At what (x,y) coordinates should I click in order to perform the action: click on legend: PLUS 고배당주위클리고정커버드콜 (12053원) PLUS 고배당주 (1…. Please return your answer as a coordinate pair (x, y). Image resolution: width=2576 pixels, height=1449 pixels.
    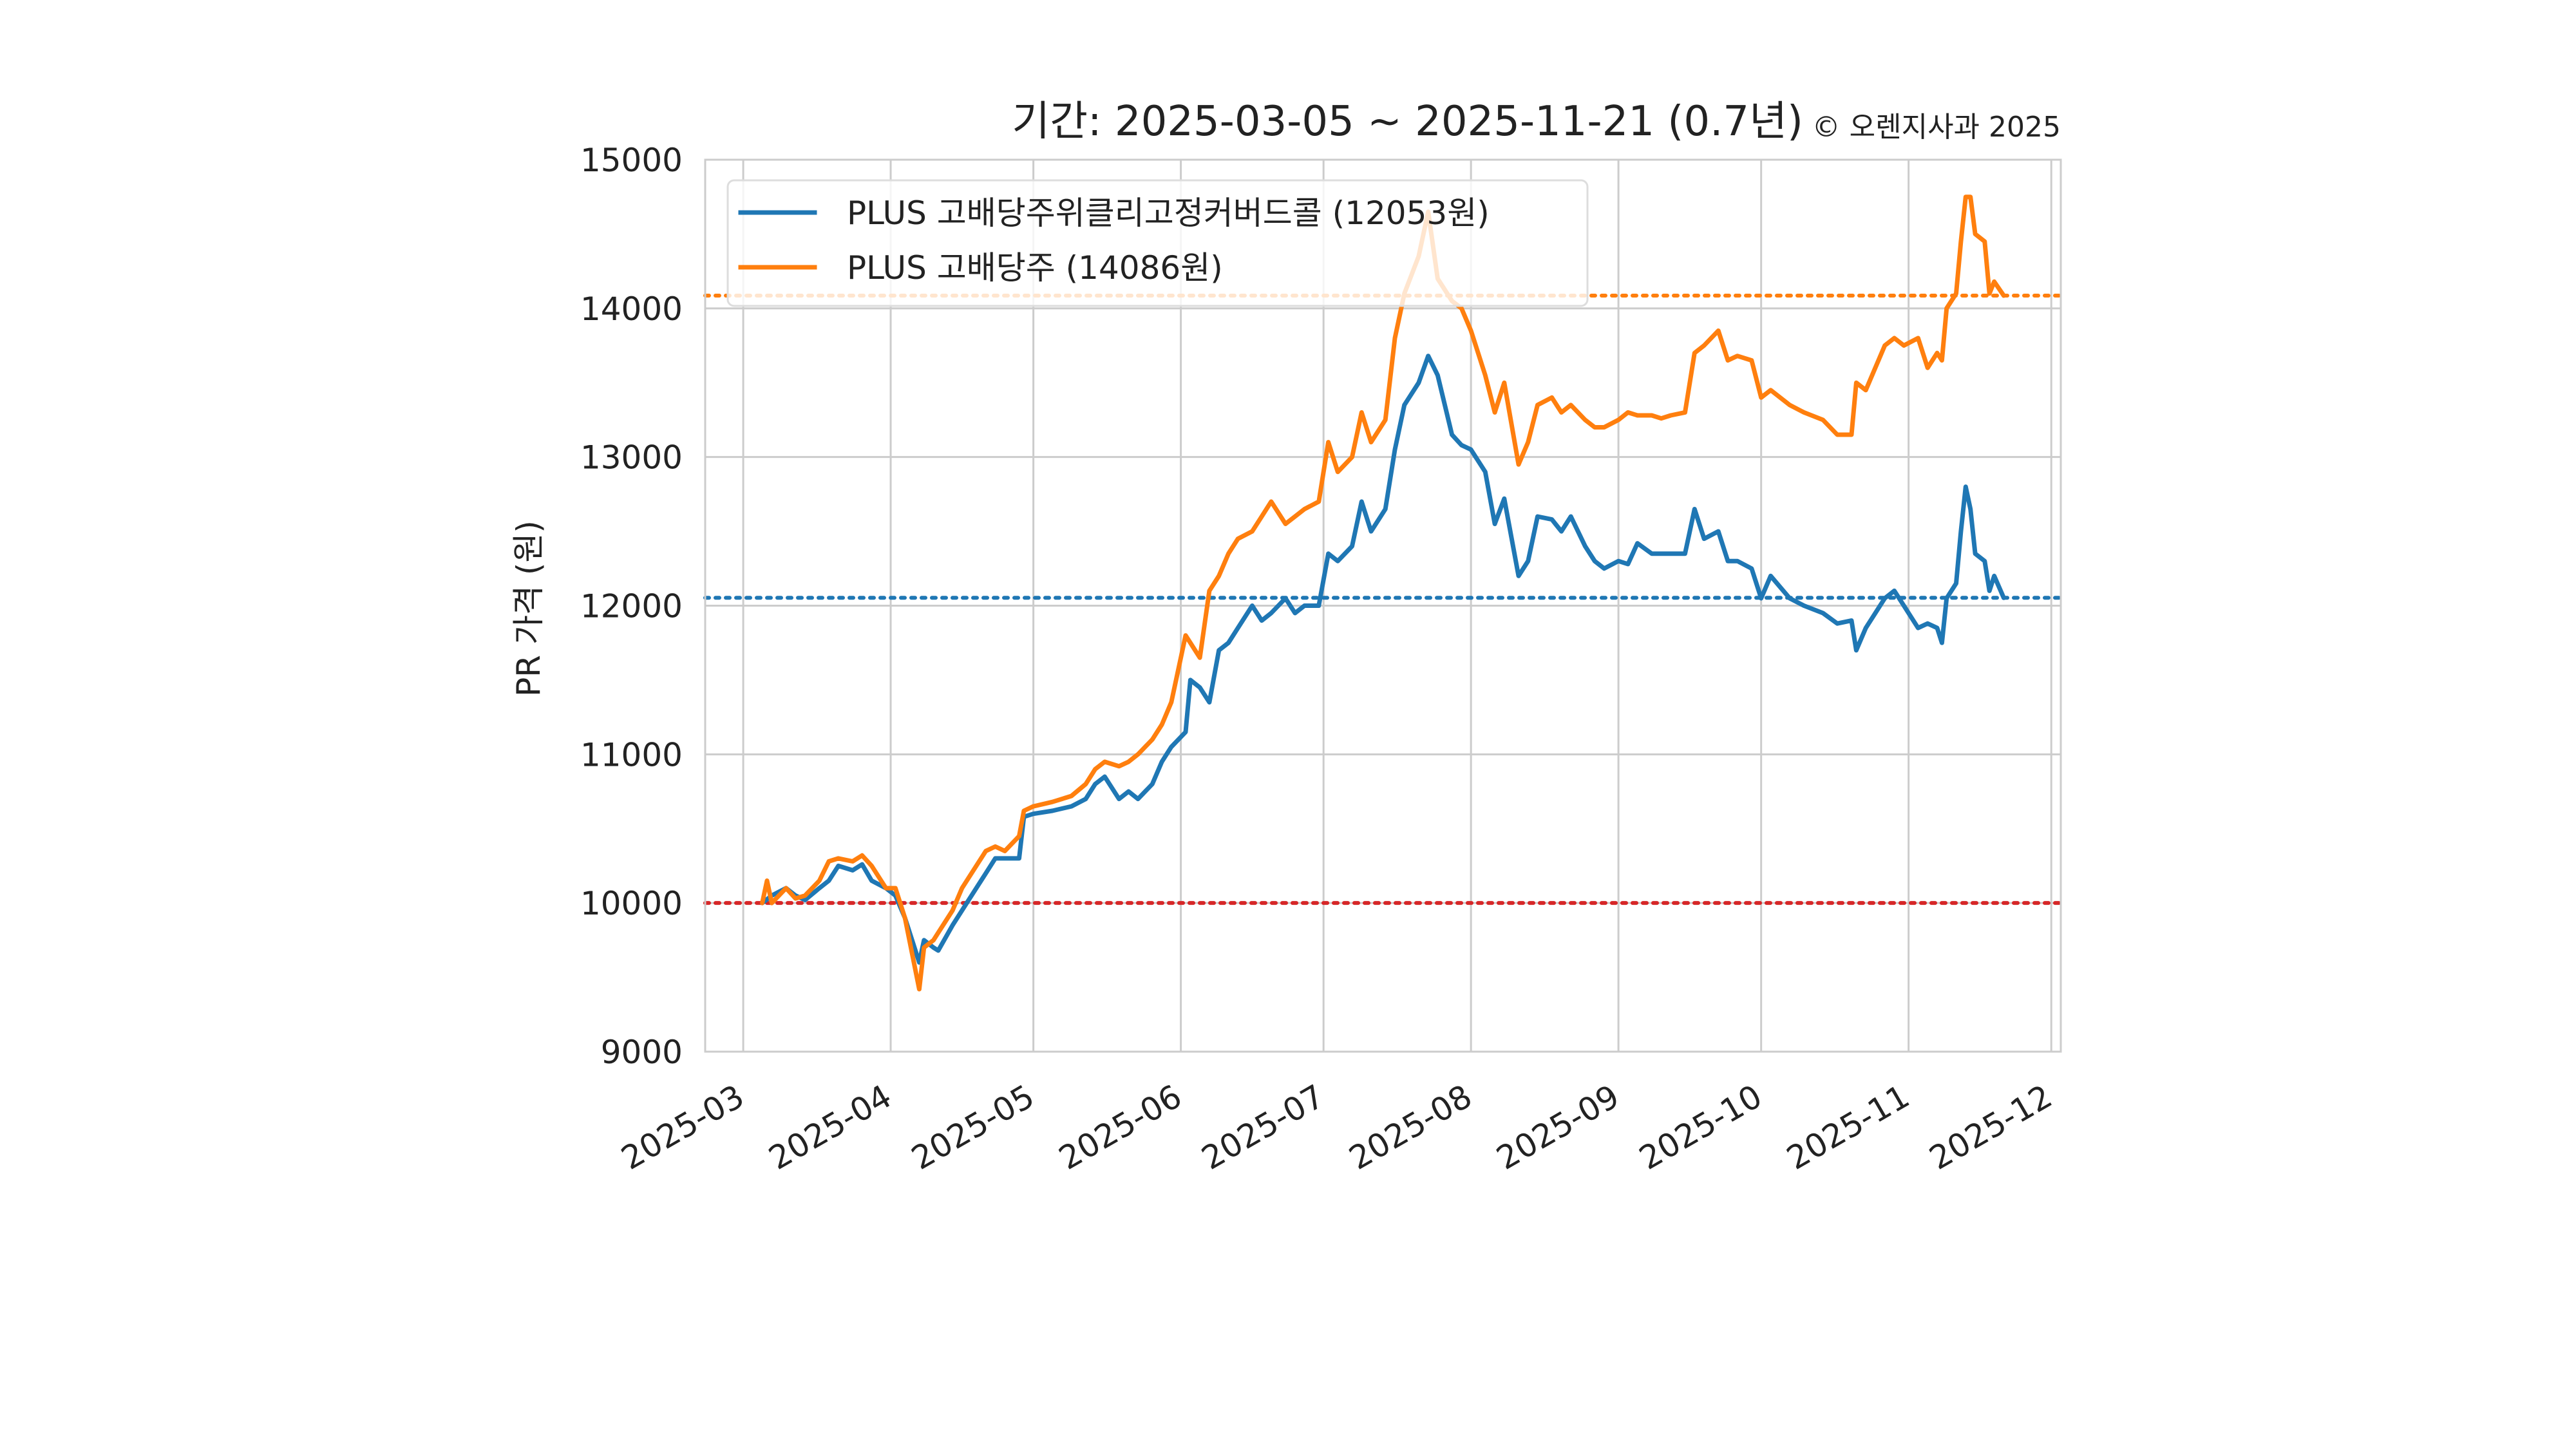
    Looking at the image, I should click on (1157, 243).